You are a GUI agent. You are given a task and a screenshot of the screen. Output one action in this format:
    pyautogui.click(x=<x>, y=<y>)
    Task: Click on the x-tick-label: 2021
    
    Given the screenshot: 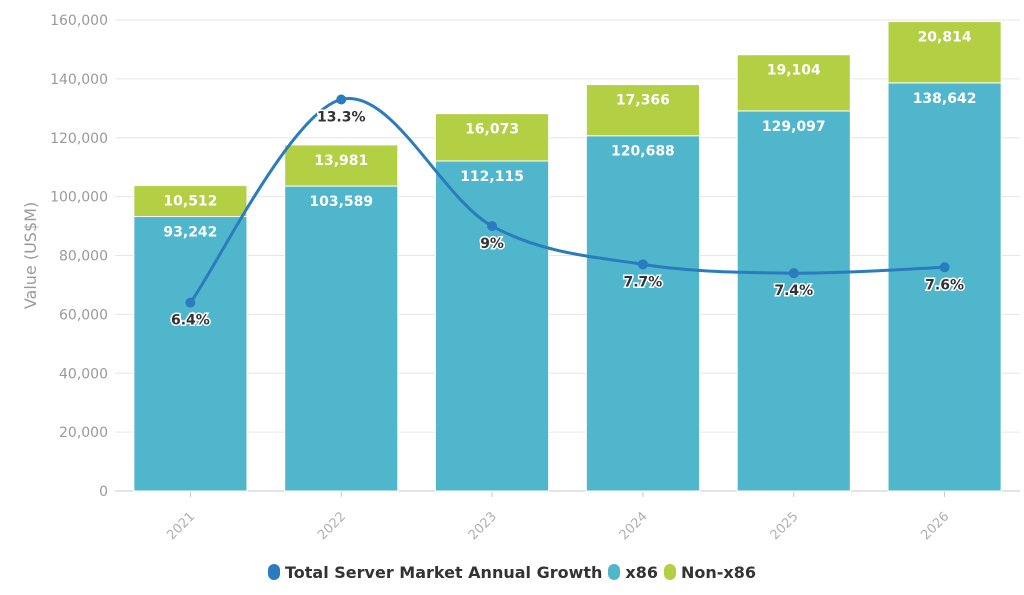 What is the action you would take?
    pyautogui.click(x=181, y=526)
    